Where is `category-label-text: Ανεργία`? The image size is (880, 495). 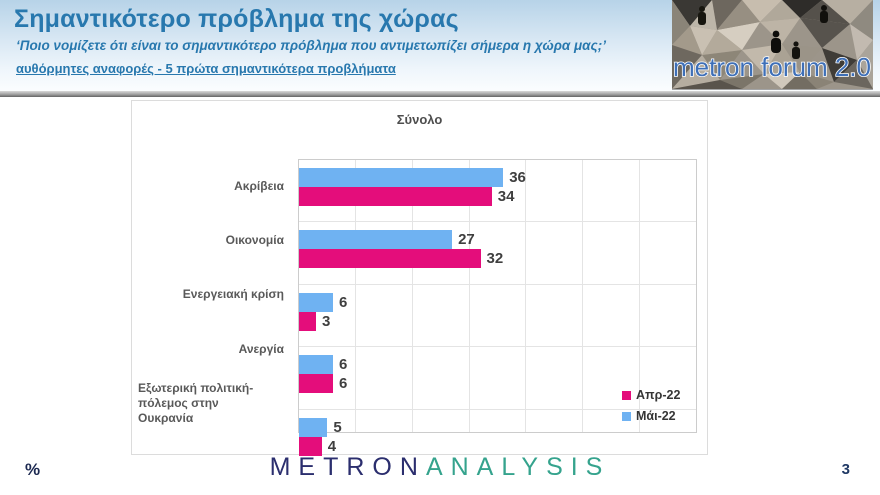 category-label-text: Ανεργία is located at coordinates (261, 348).